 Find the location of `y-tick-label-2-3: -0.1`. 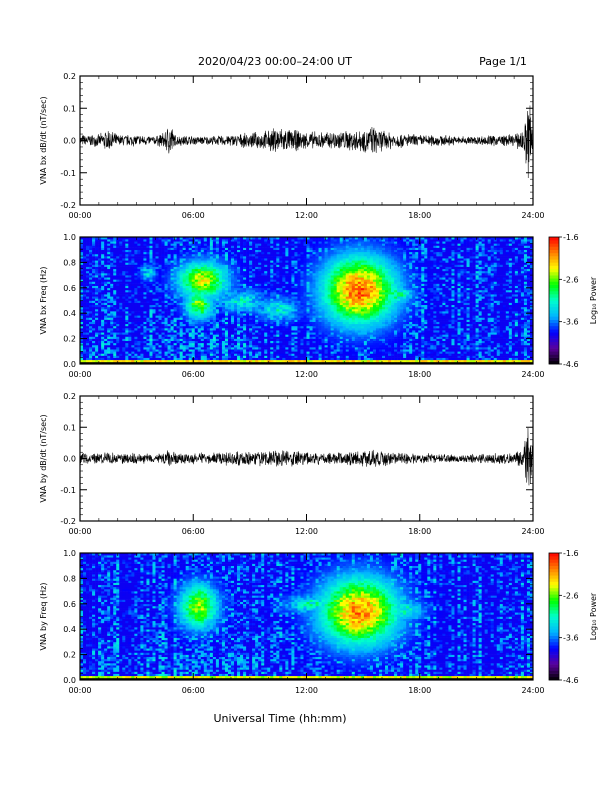

y-tick-label-2-3: -0.1 is located at coordinates (68, 490).